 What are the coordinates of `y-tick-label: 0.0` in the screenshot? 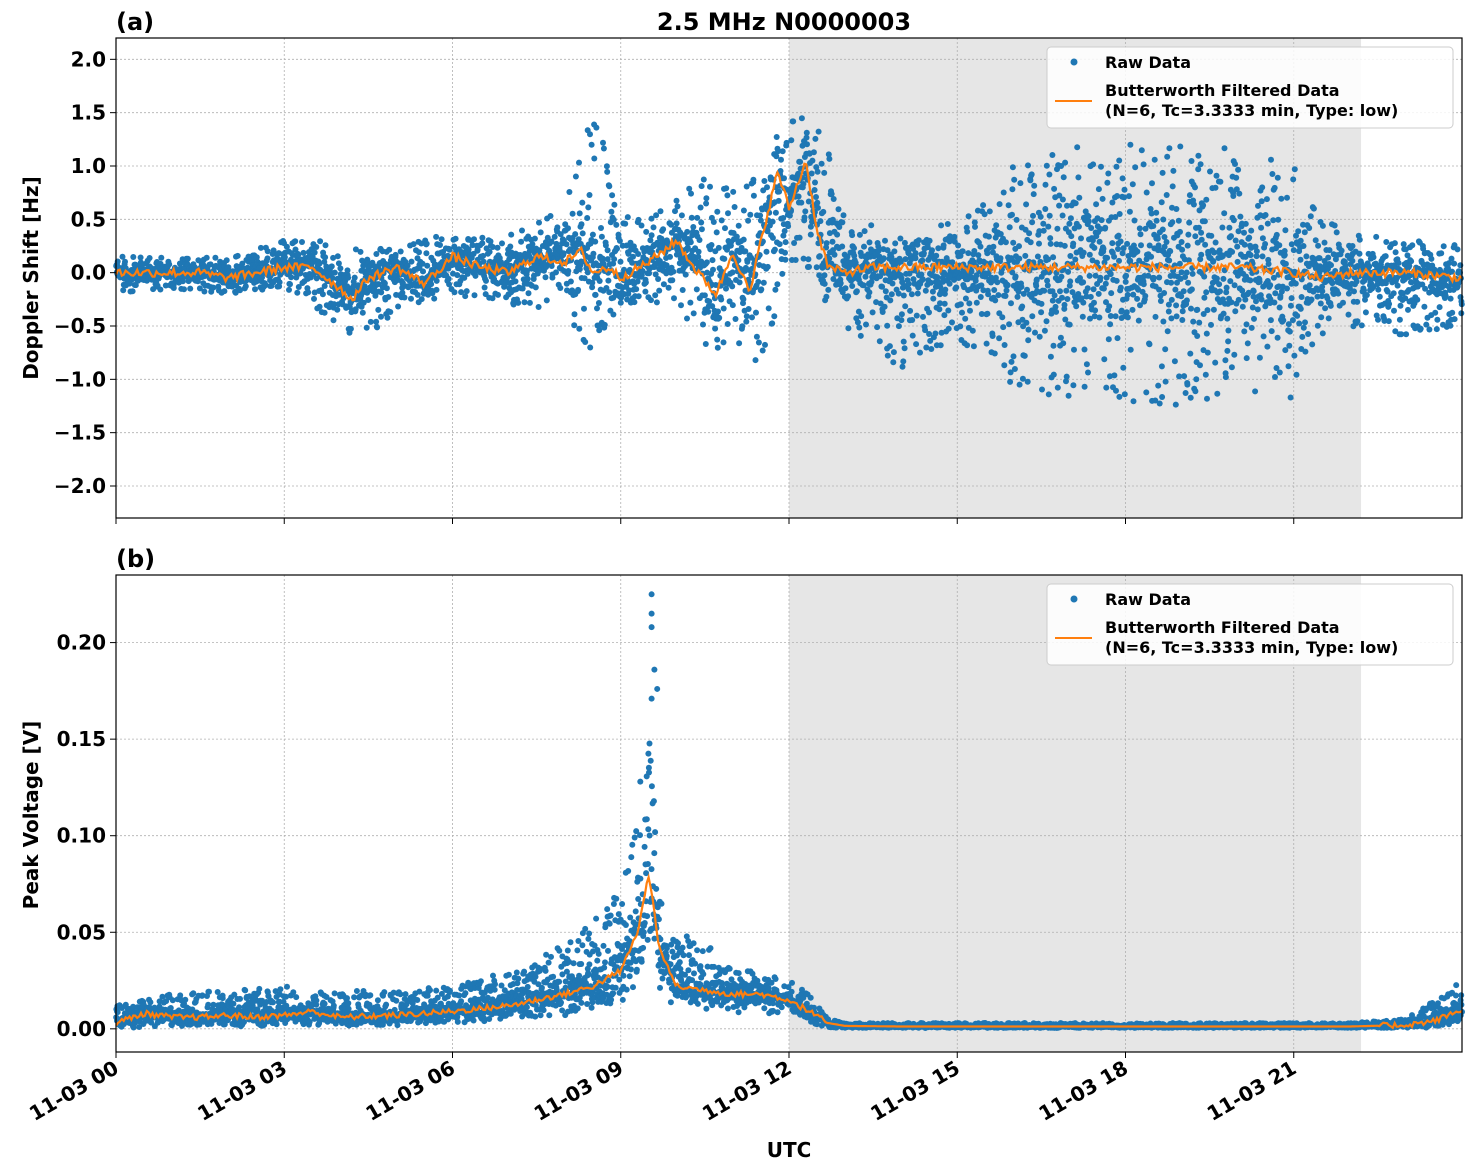 It's located at (88, 273).